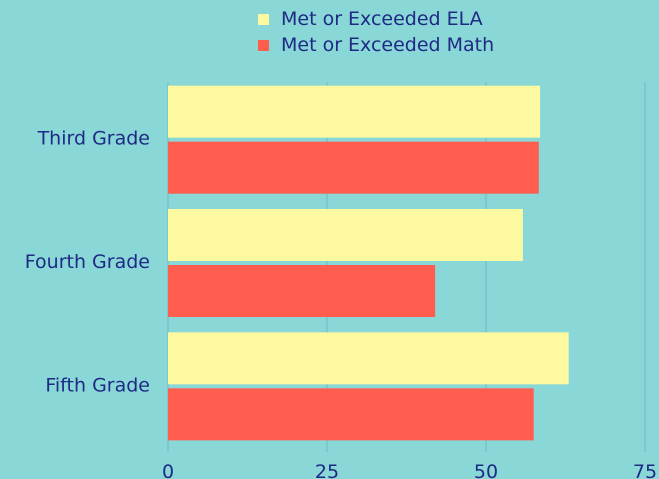 The height and width of the screenshot is (479, 659). Describe the element at coordinates (353, 167) in the screenshot. I see `bar-third-grade-math` at that location.